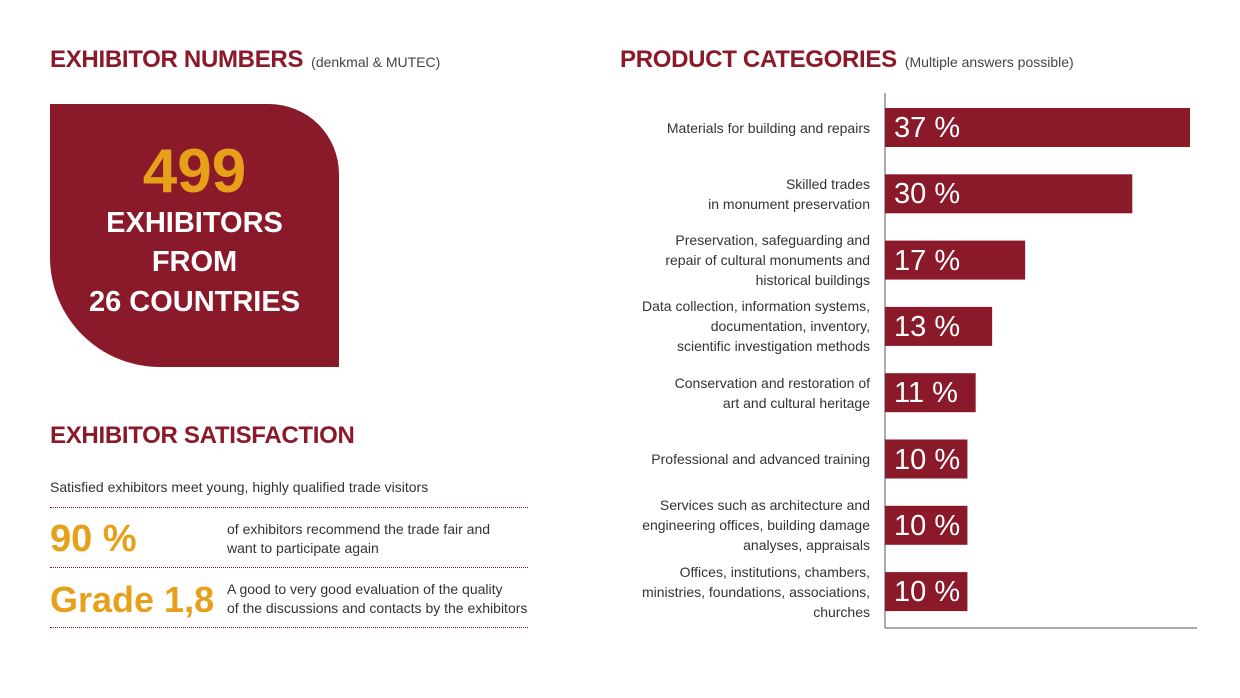 This screenshot has width=1240, height=698. What do you see at coordinates (758, 59) in the screenshot?
I see `product-categories-title: PRODUCT CATEGORIES` at bounding box center [758, 59].